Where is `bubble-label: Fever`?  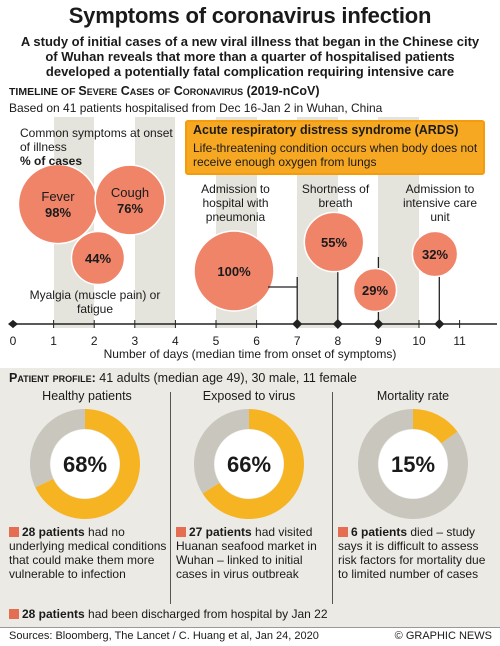
bubble-label: Fever is located at coordinates (58, 196).